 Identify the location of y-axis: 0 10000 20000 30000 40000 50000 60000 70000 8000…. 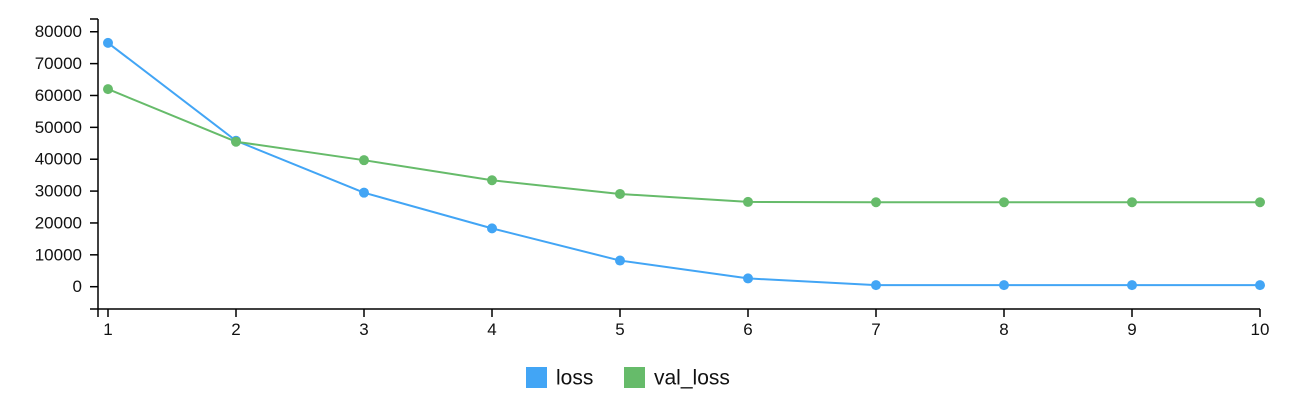
(67, 164).